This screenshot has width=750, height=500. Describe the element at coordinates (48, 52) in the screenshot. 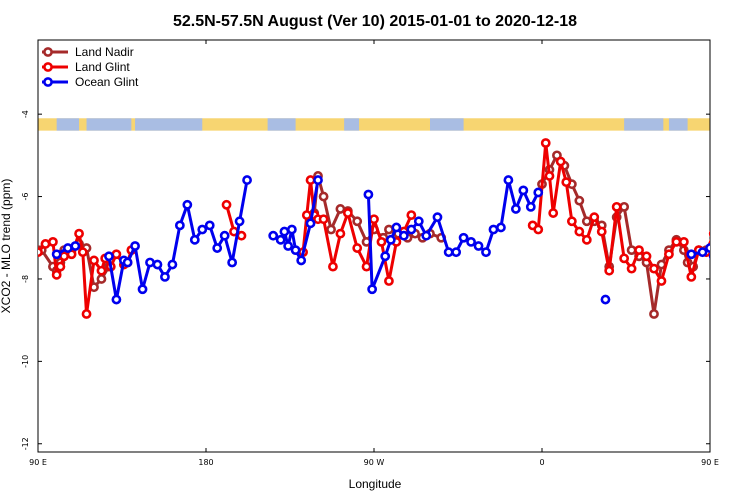

I see `legend-marker` at that location.